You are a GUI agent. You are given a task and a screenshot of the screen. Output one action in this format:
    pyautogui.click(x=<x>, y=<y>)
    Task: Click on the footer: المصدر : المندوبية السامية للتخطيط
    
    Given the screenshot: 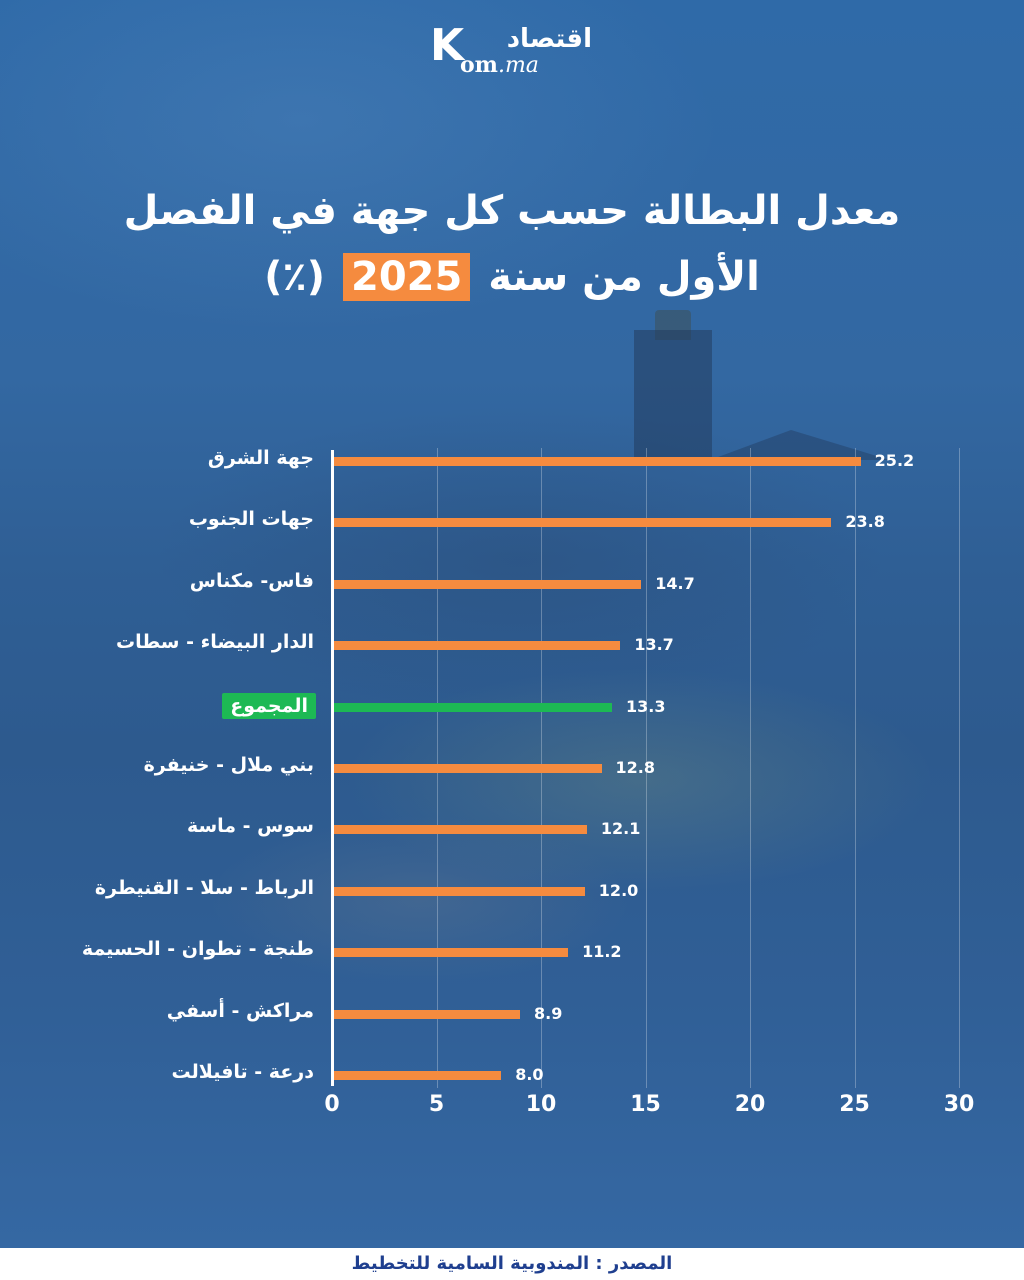 What is the action you would take?
    pyautogui.click(x=512, y=1264)
    